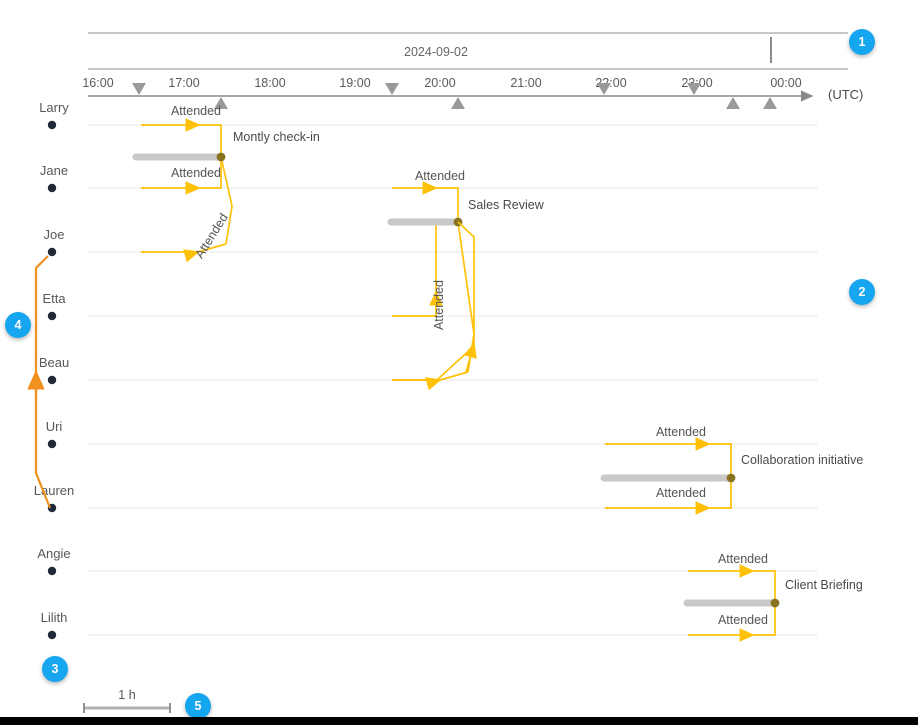 This screenshot has height=725, width=918. I want to click on event-1-attendance-2-arrow, so click(447, 381).